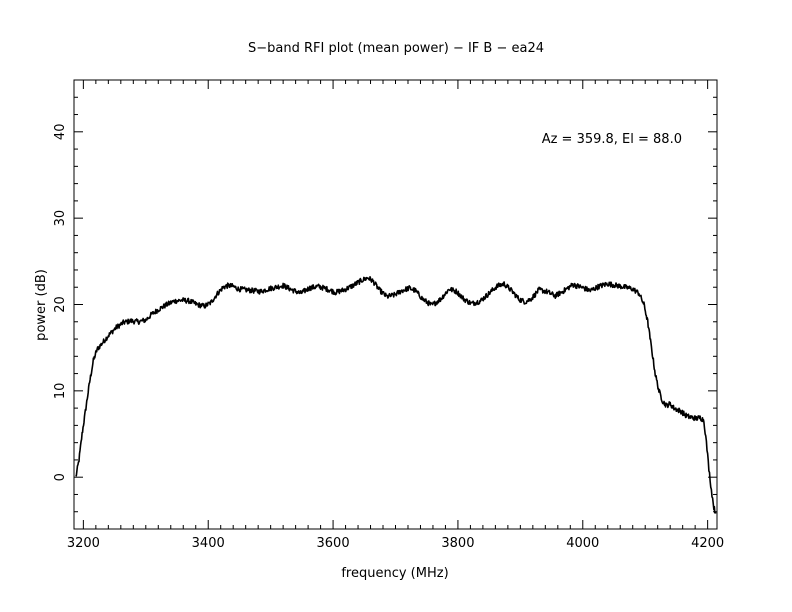 The width and height of the screenshot is (792, 612). Describe the element at coordinates (457, 543) in the screenshot. I see `x-tick-label: 3800` at that location.